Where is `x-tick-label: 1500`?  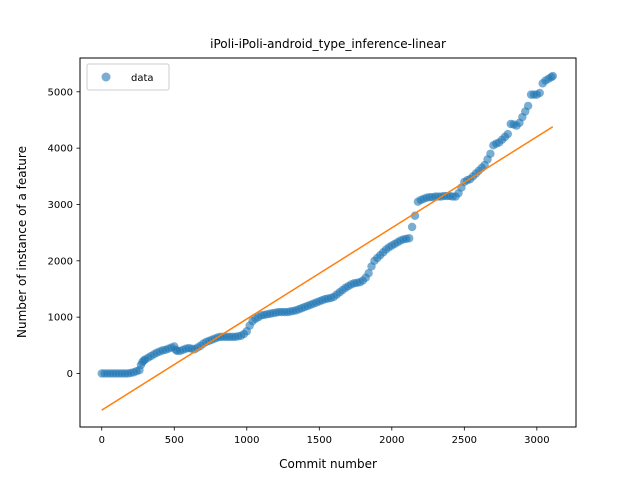 x-tick-label: 1500 is located at coordinates (319, 440).